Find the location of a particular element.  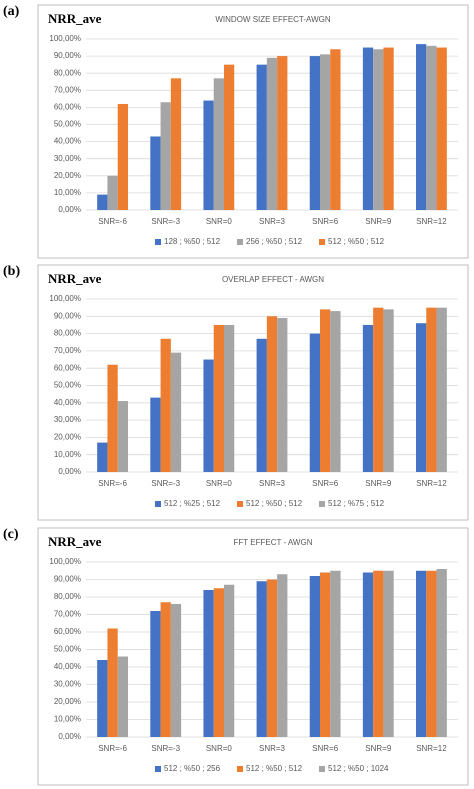

x-tick-label: SNR=-6 is located at coordinates (112, 221).